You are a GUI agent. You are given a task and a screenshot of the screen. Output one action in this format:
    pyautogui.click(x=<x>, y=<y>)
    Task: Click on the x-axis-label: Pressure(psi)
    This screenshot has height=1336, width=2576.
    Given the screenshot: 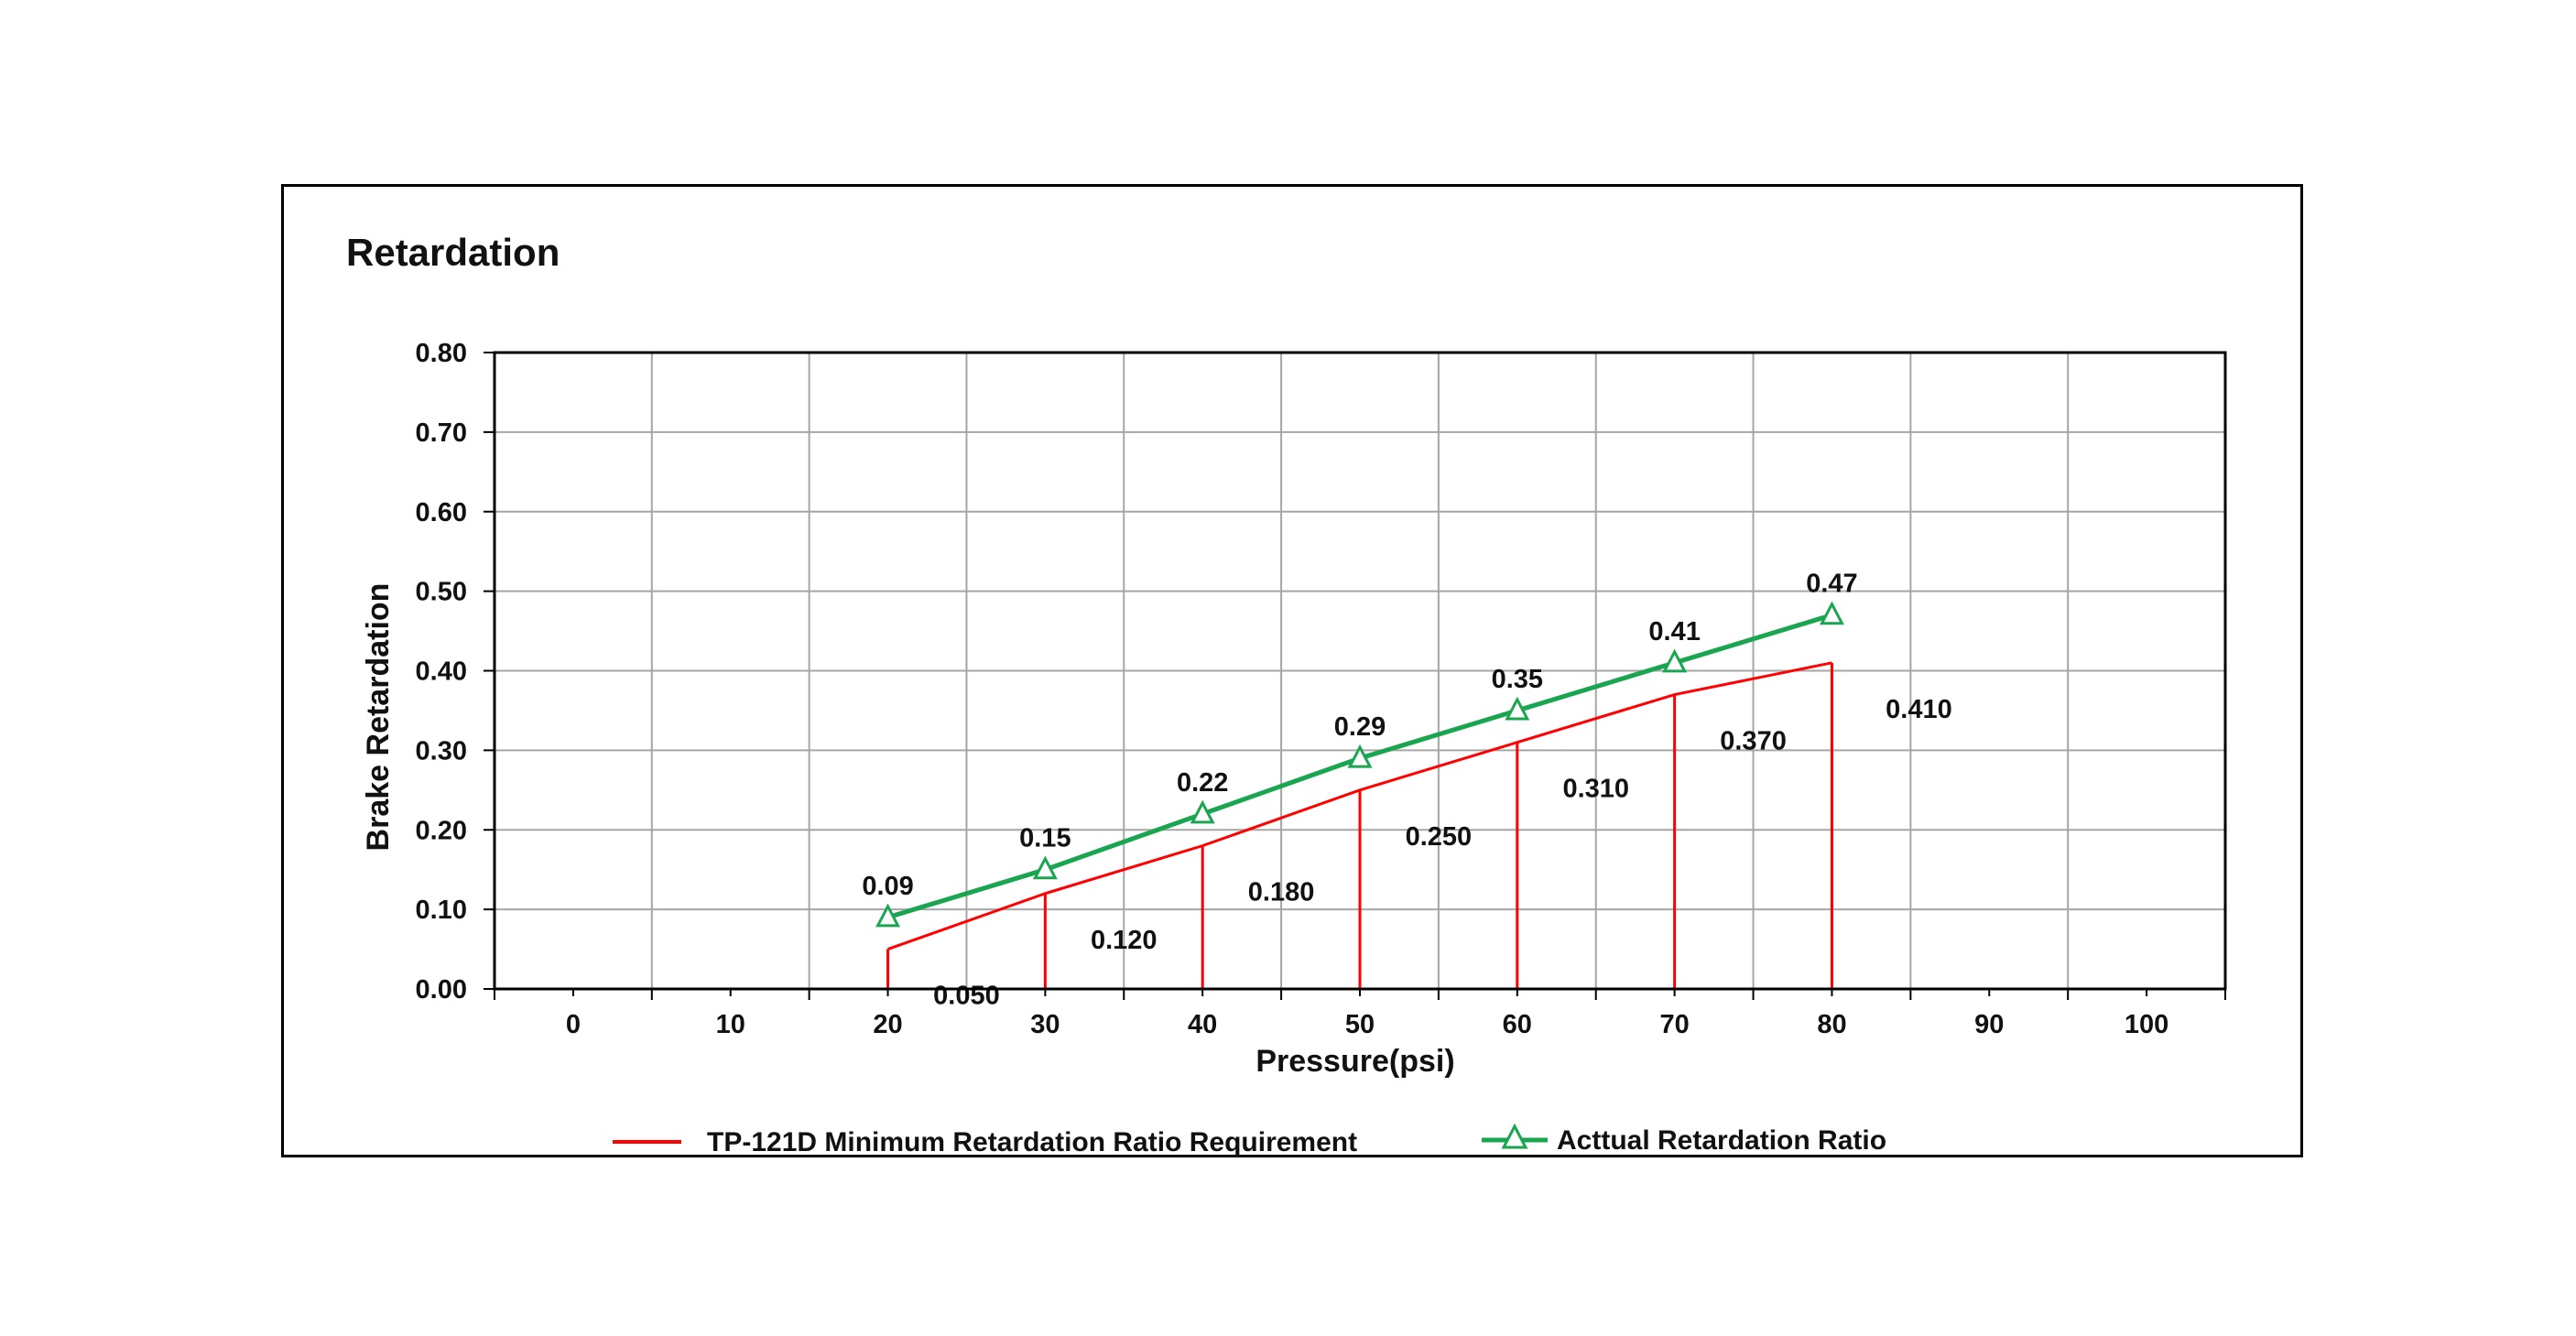 What is the action you would take?
    pyautogui.click(x=1354, y=1061)
    